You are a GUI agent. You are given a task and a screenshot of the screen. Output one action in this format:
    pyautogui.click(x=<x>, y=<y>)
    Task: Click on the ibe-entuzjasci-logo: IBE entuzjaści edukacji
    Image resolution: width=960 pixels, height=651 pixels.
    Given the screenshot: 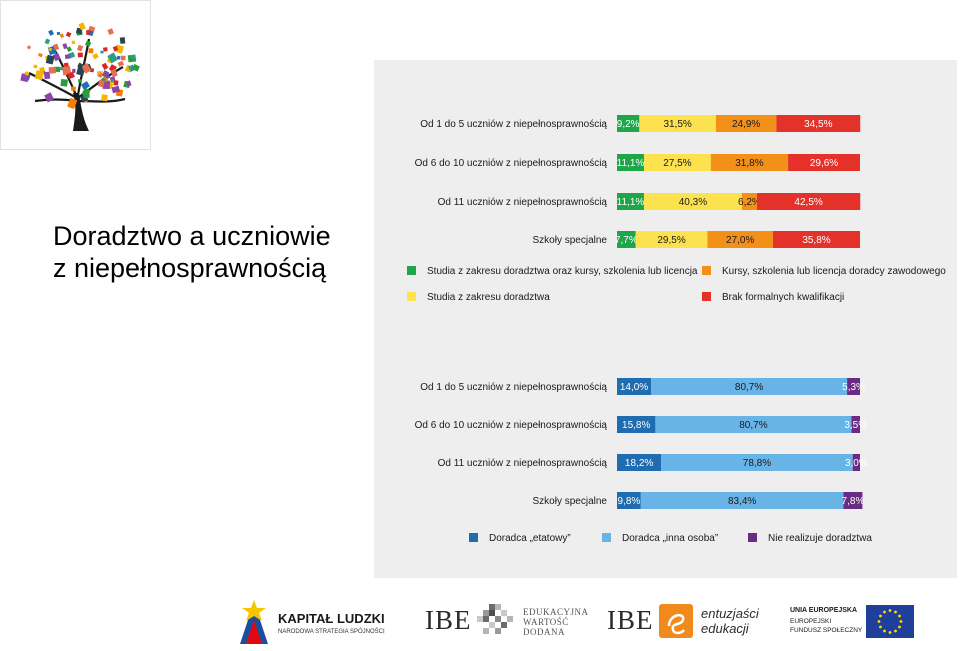 What is the action you would take?
    pyautogui.click(x=689, y=625)
    